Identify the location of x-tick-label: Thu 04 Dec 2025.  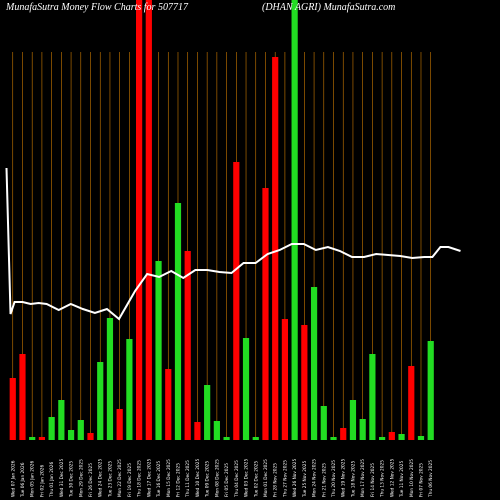
(237, 479).